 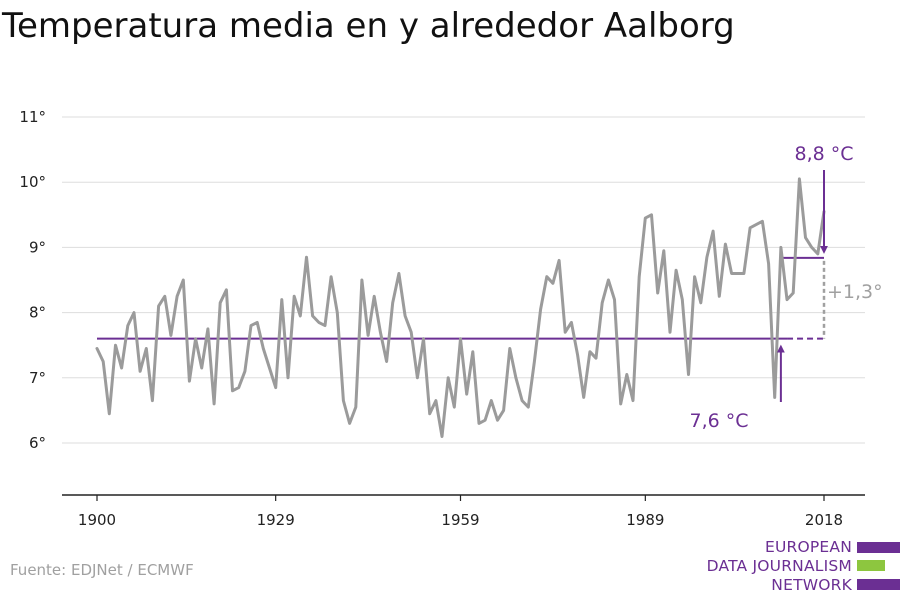 What do you see at coordinates (37, 313) in the screenshot?
I see `y-tick-label: 8°` at bounding box center [37, 313].